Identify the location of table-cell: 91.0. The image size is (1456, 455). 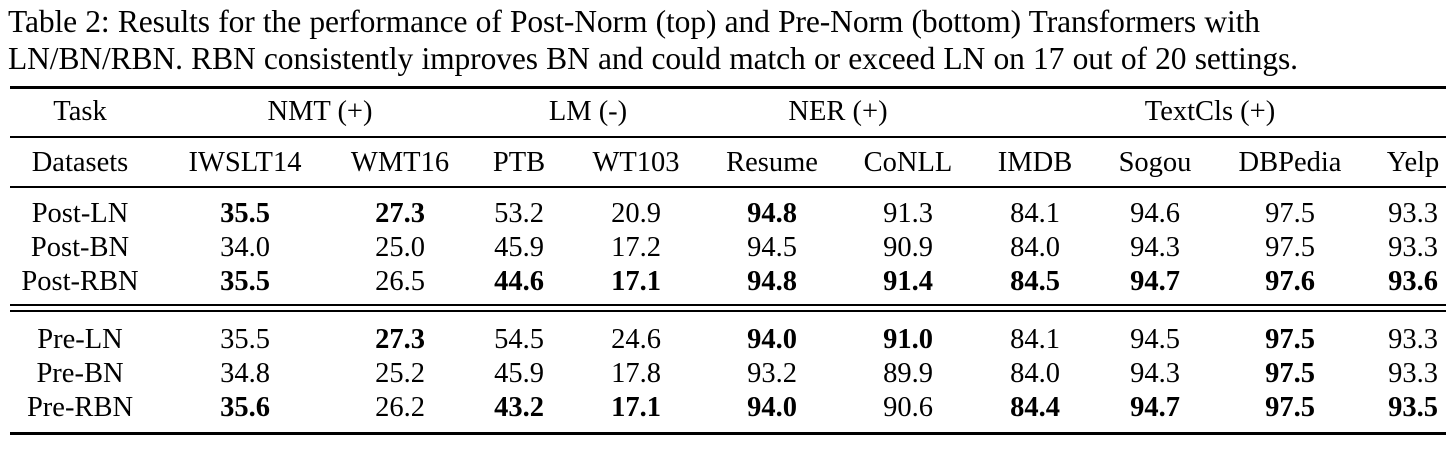
(908, 339).